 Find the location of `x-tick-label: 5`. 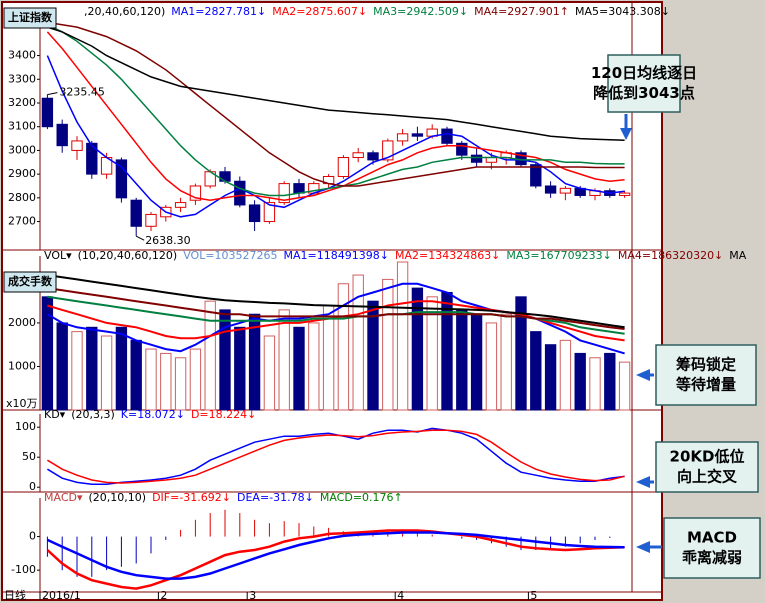

x-tick-label: 5 is located at coordinates (533, 595).